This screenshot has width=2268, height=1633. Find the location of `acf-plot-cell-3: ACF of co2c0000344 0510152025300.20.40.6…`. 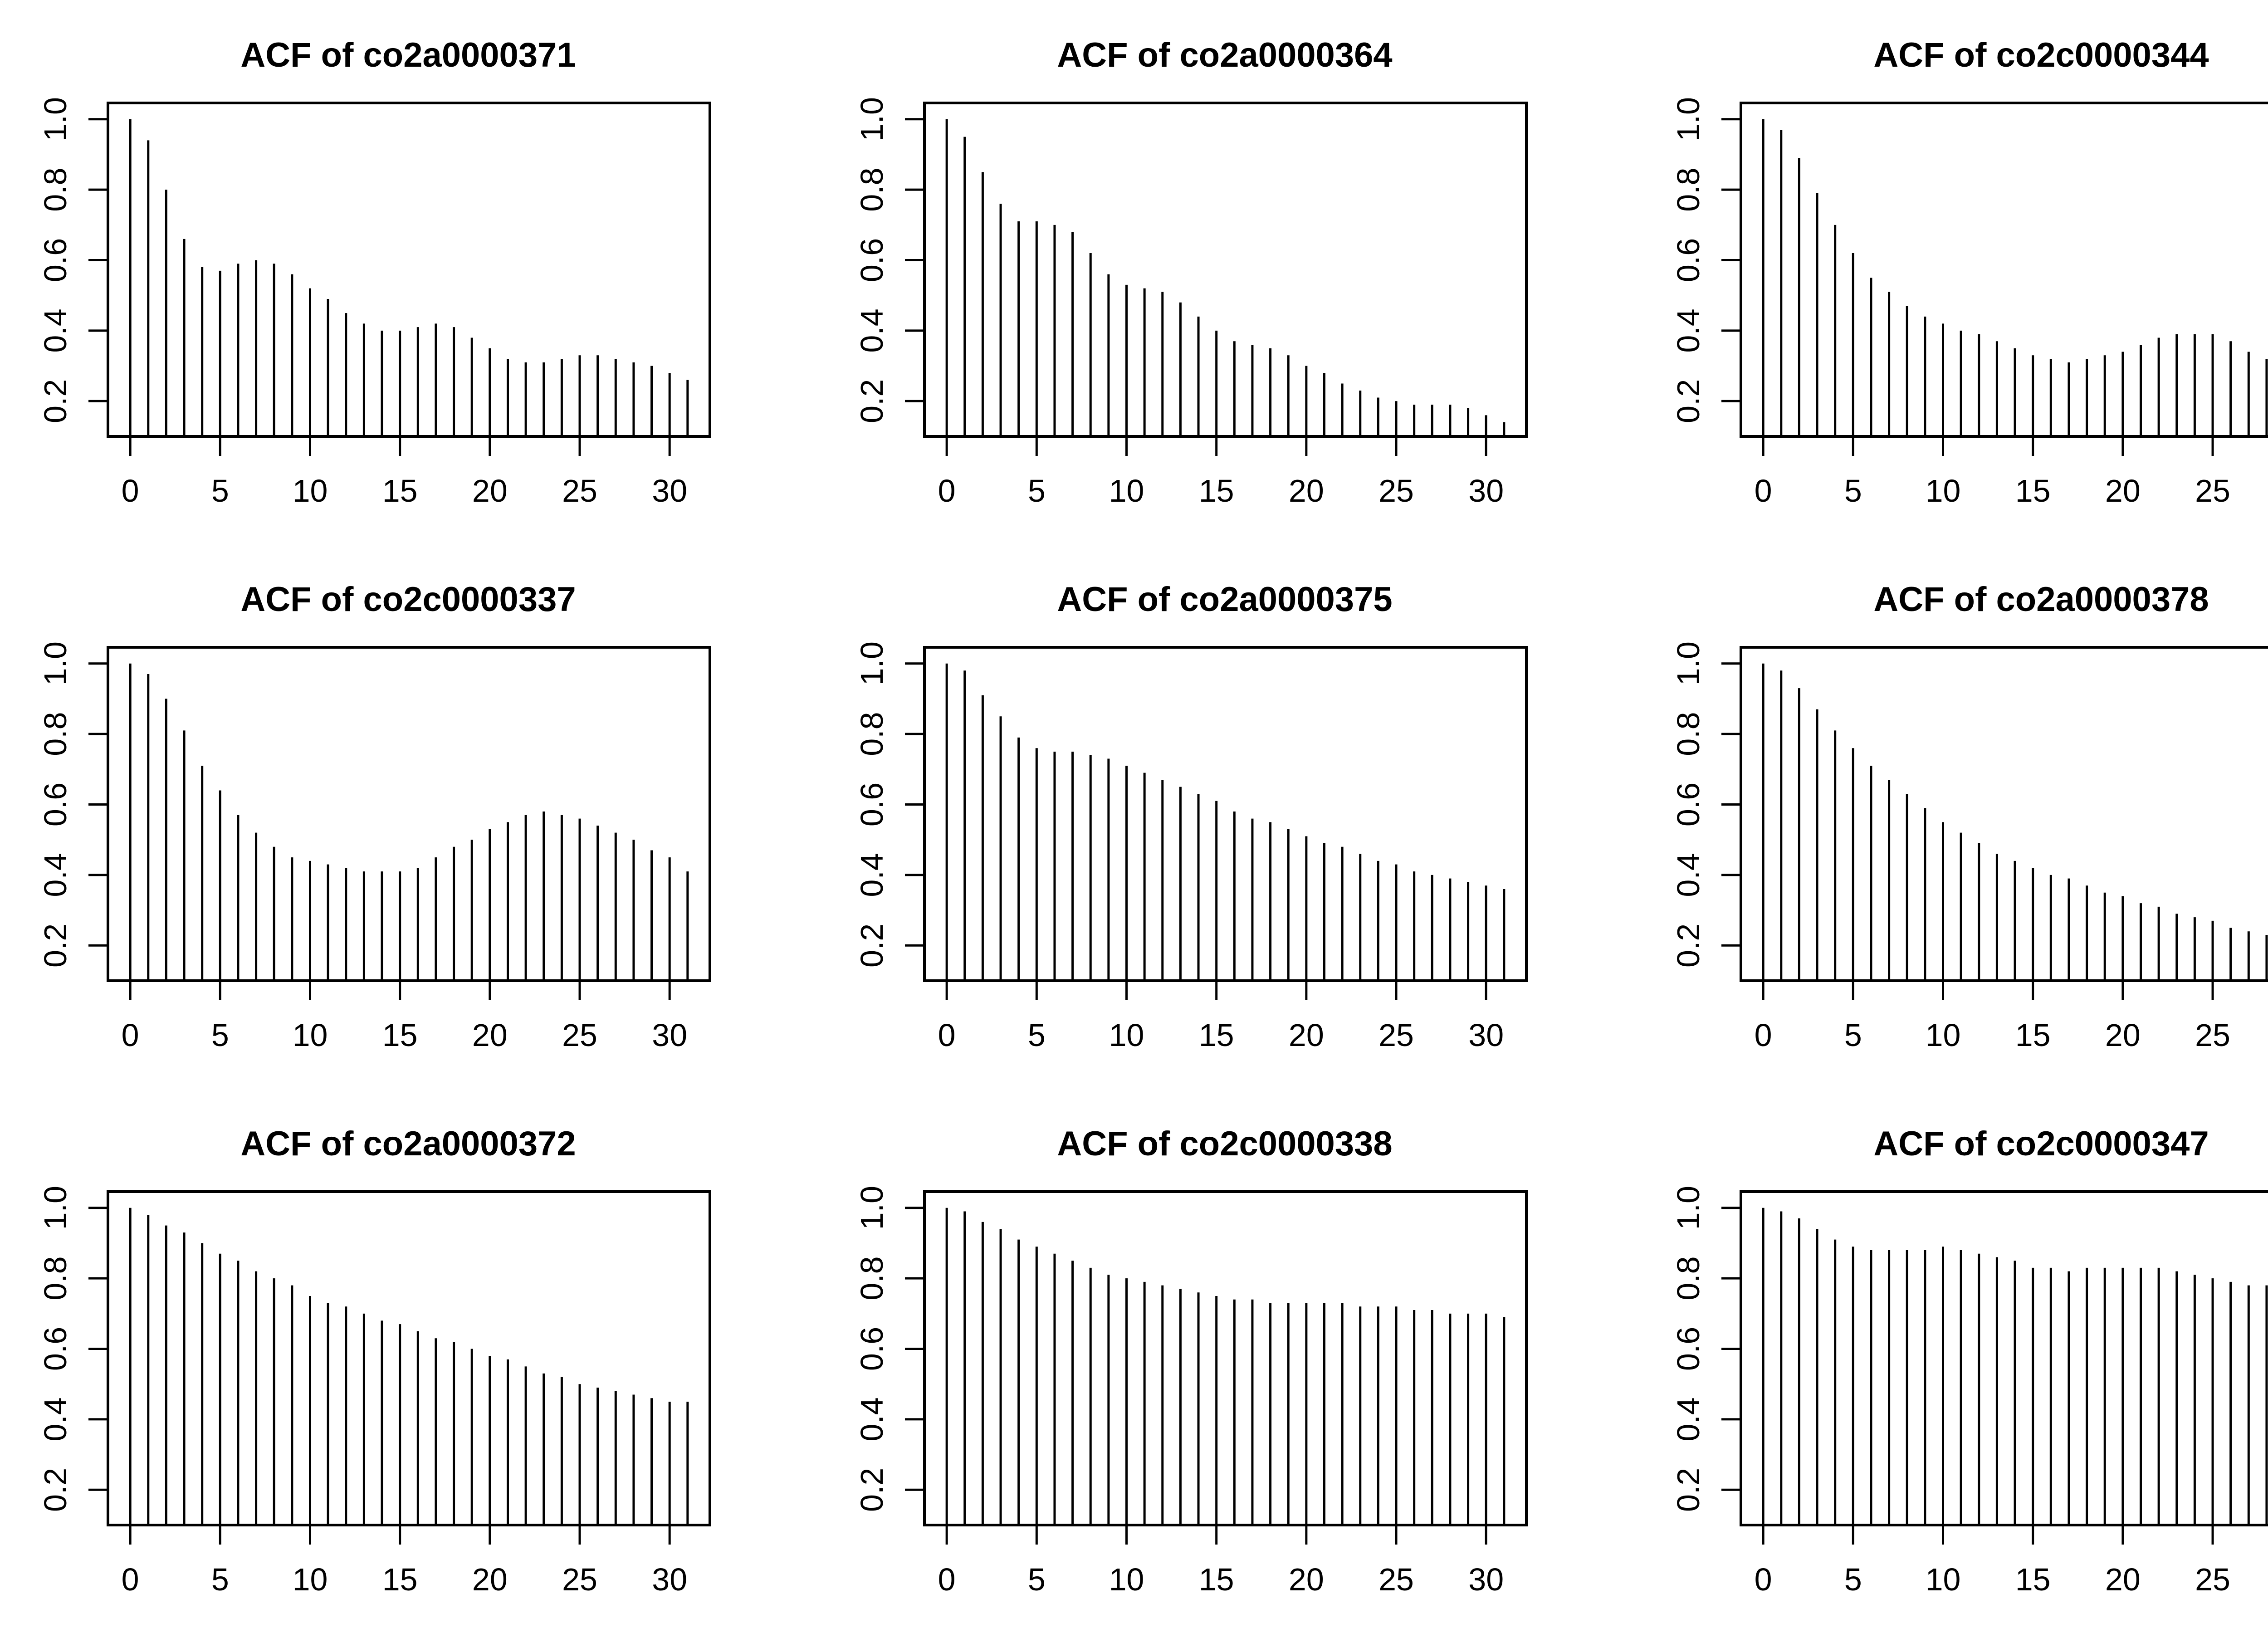

acf-plot-cell-3: ACF of co2c0000344 0510152025300.20.40.6… is located at coordinates (1951, 272).